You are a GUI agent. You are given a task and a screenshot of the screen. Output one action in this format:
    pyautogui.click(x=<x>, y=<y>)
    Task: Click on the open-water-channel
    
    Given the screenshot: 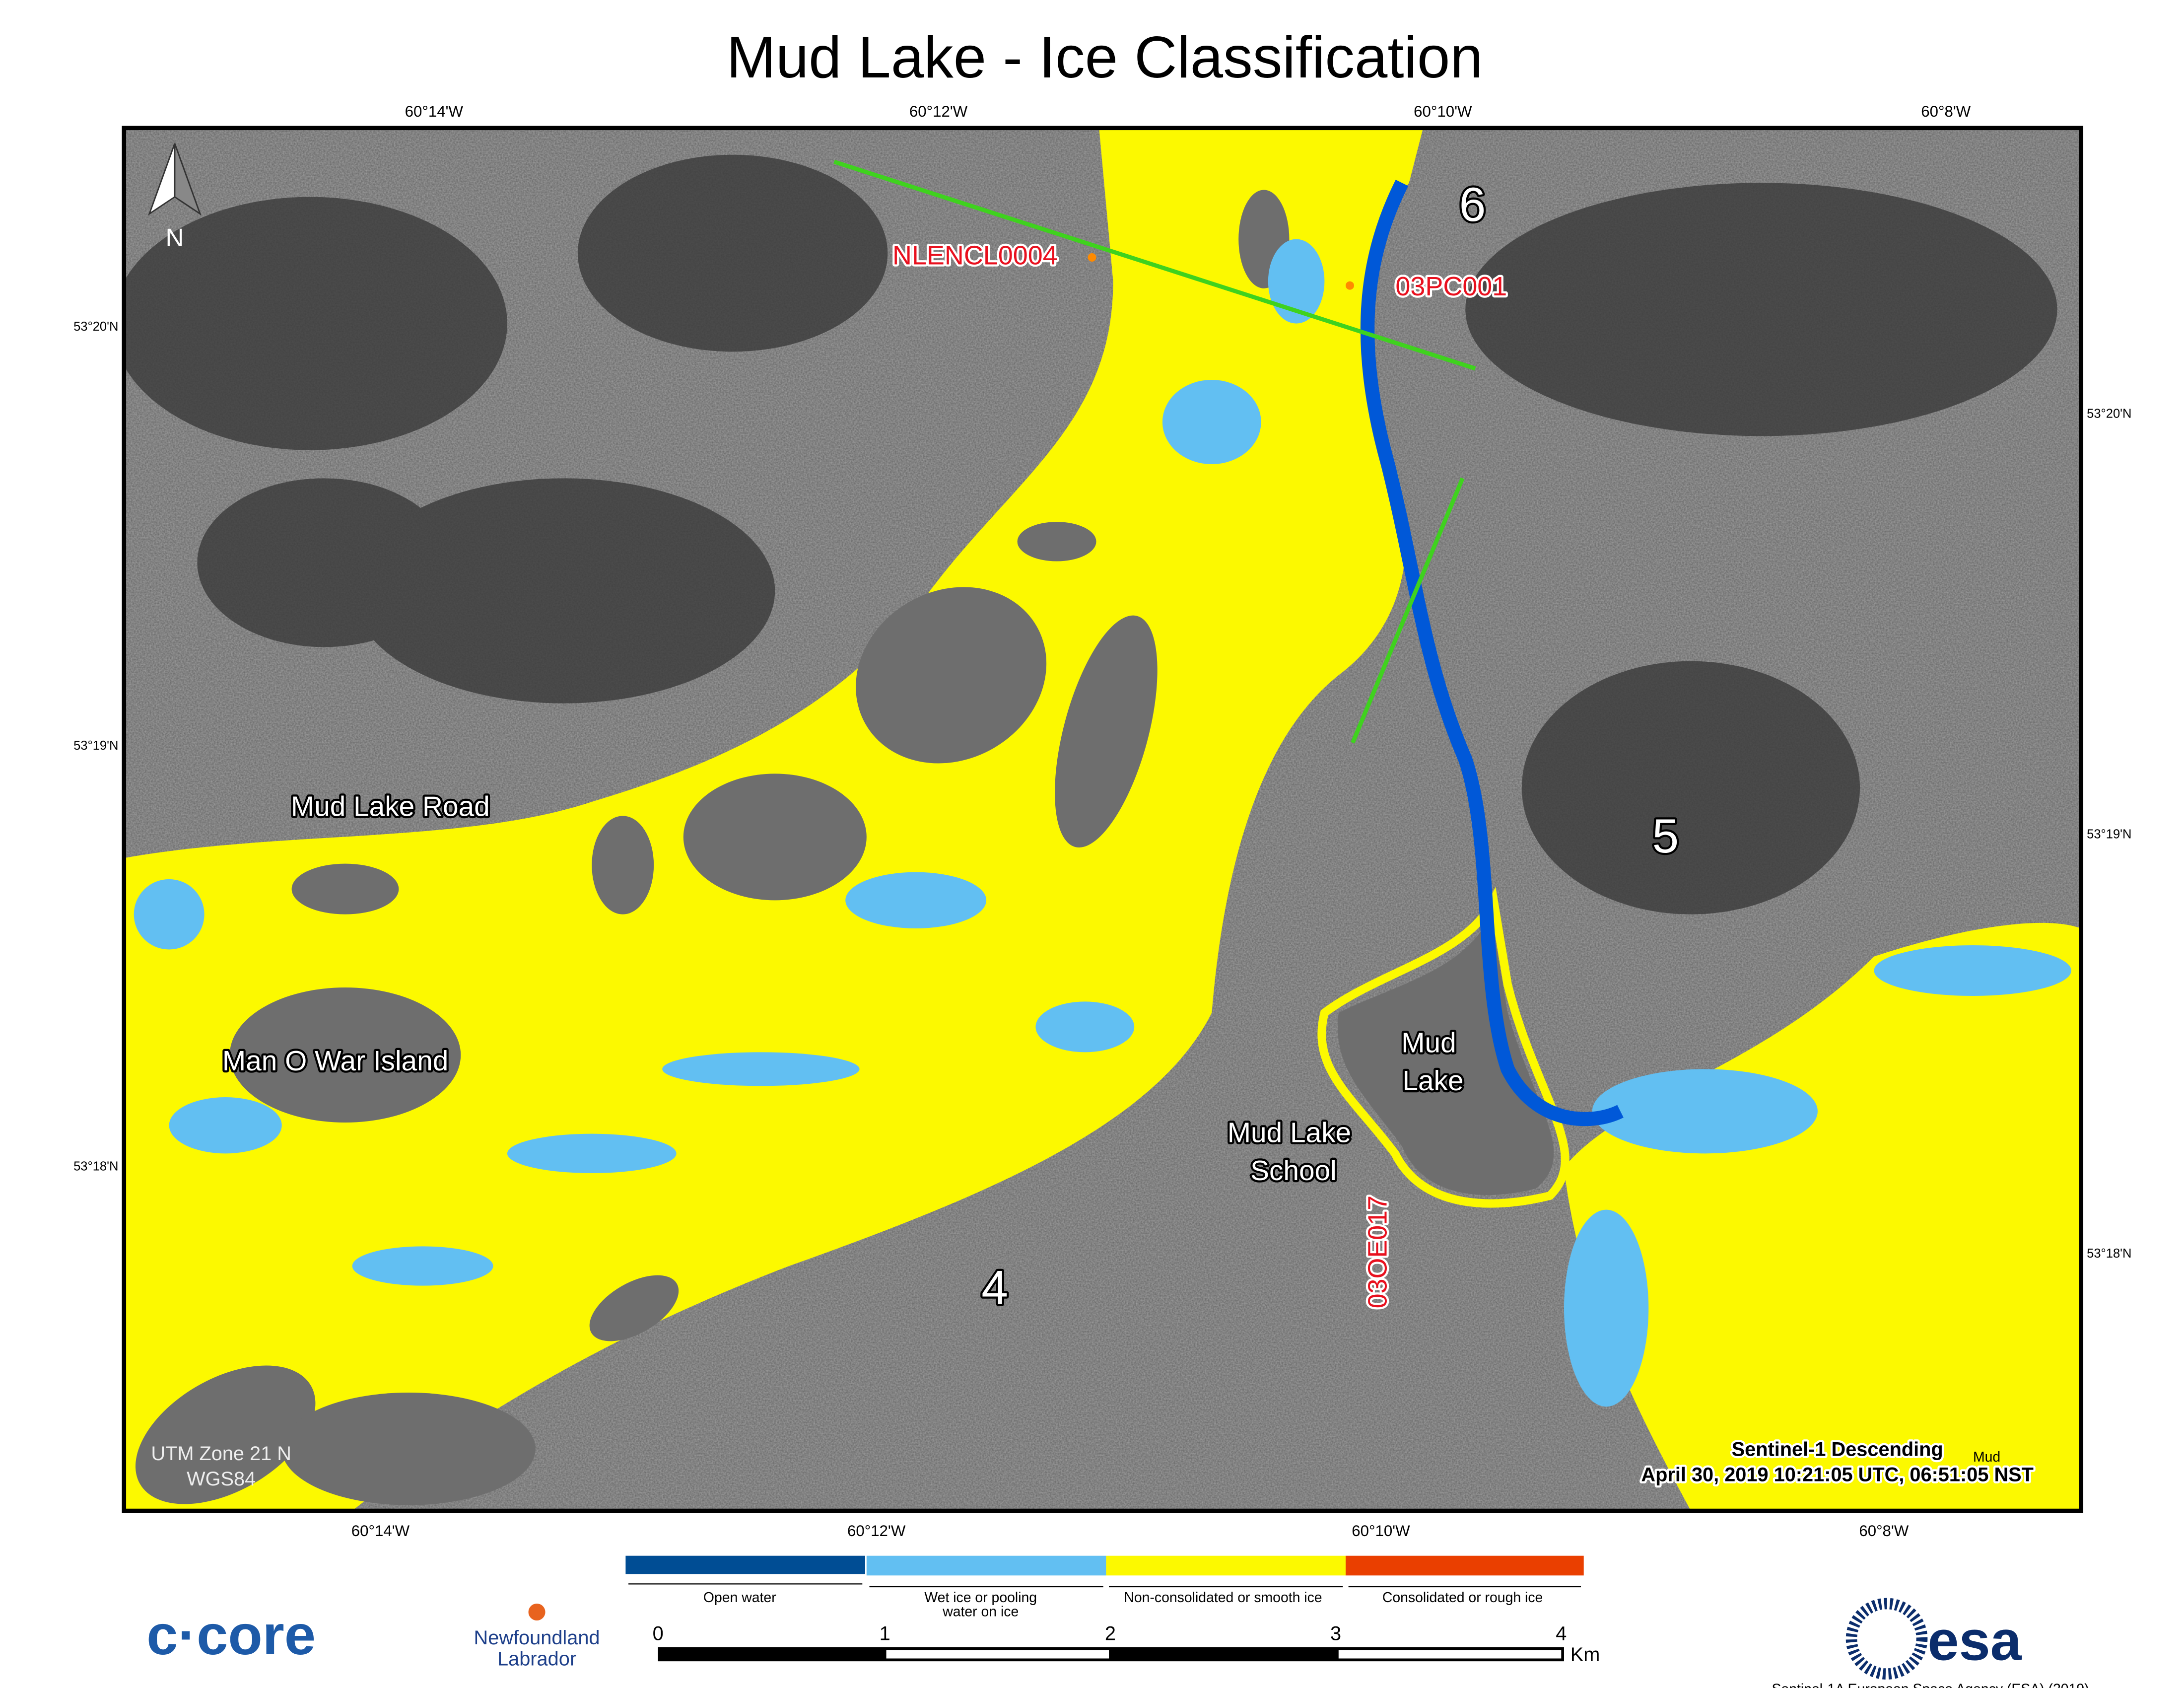 What is the action you would take?
    pyautogui.click(x=1492, y=653)
    